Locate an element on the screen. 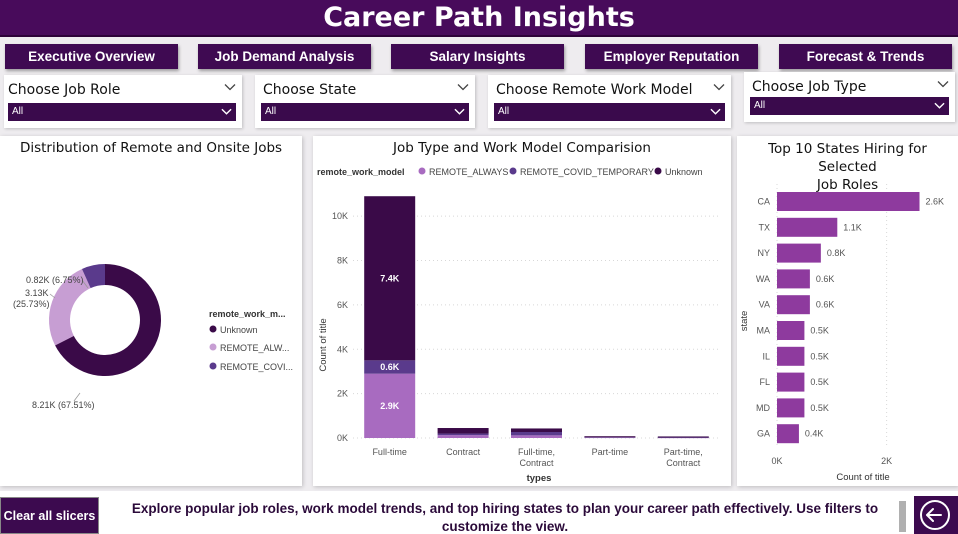  state-bar-value-label: 0.8K is located at coordinates (836, 253).